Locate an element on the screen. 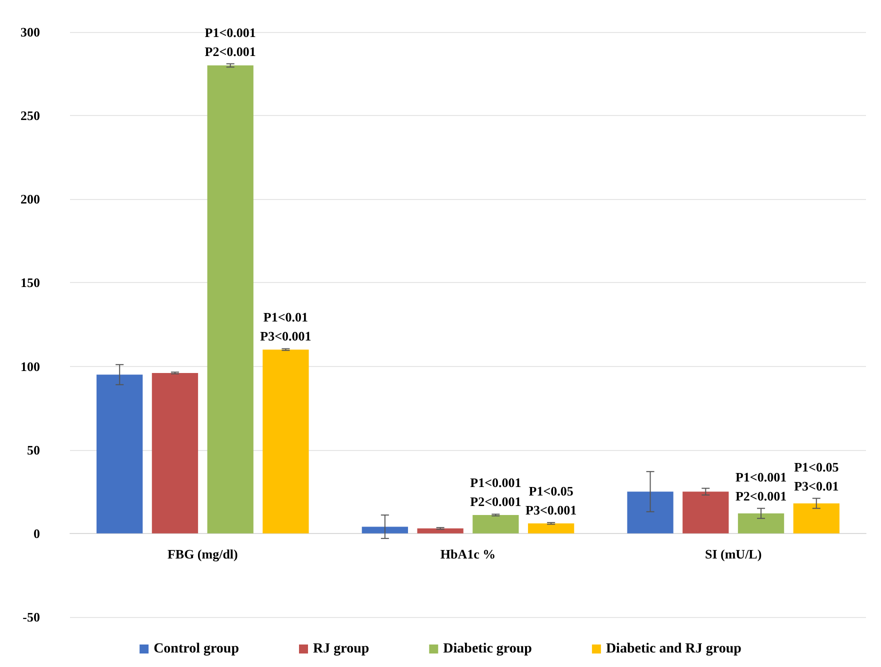  y-tick-label: 150 is located at coordinates (30, 282).